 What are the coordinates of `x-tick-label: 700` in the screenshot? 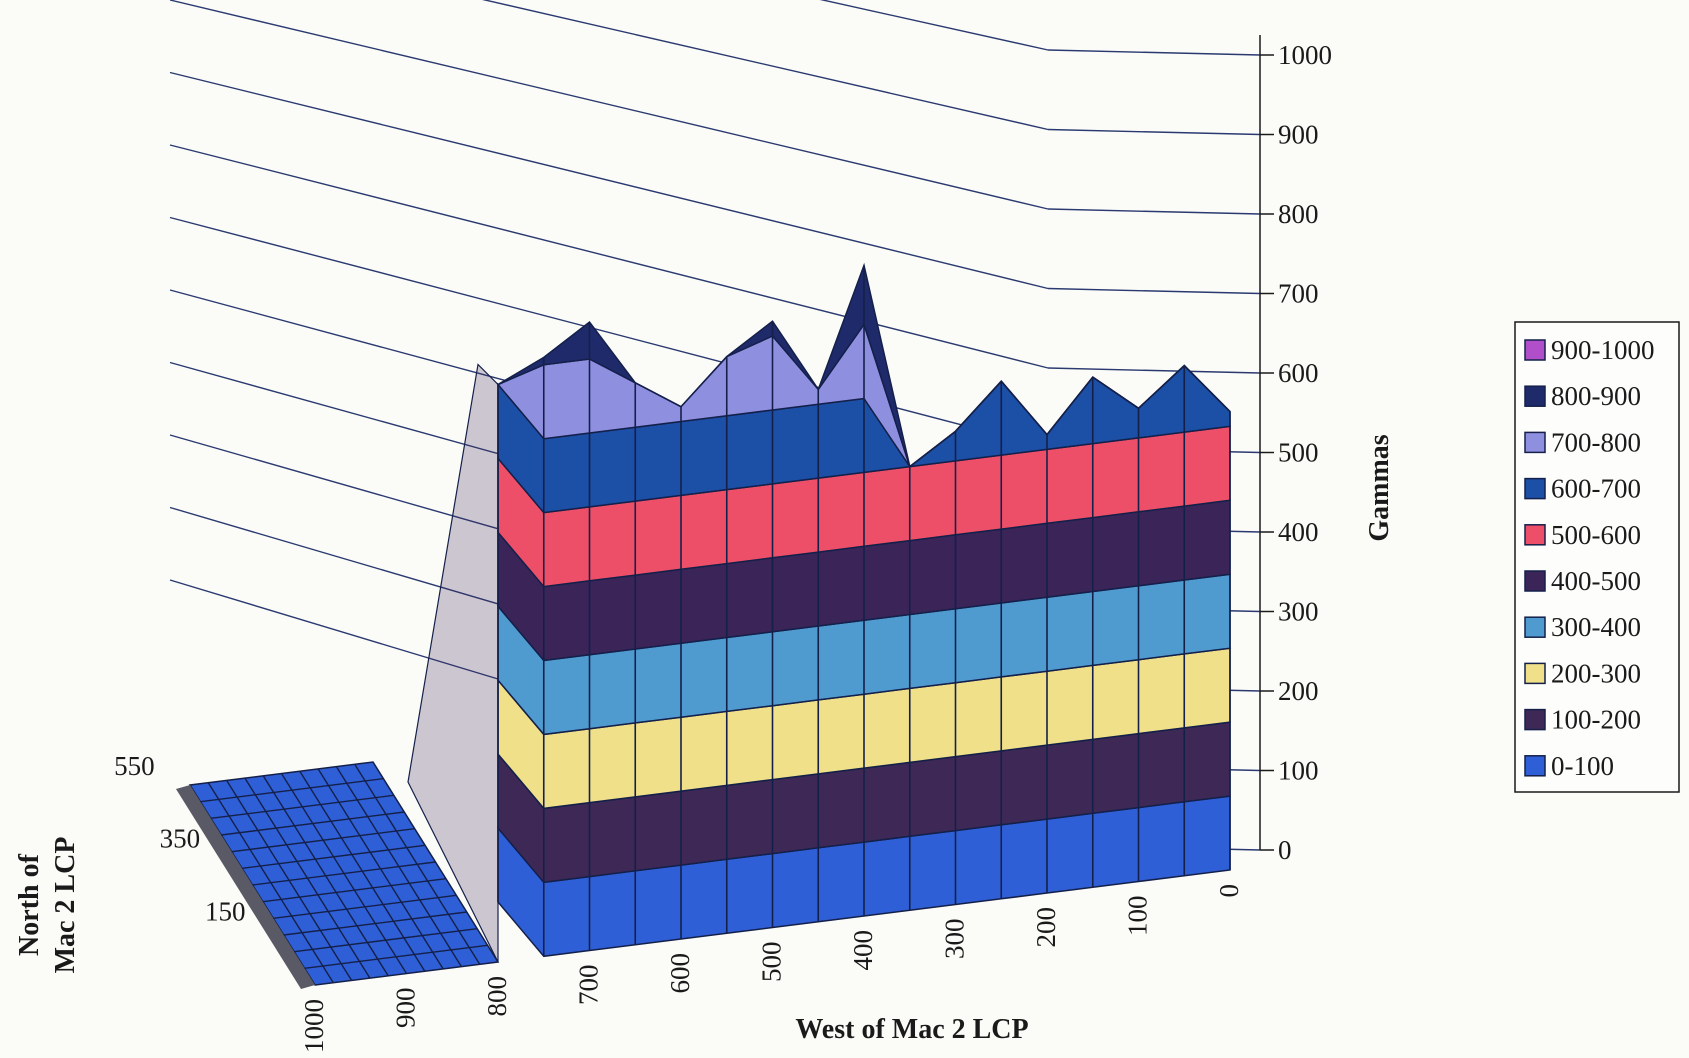 It's located at (589, 985).